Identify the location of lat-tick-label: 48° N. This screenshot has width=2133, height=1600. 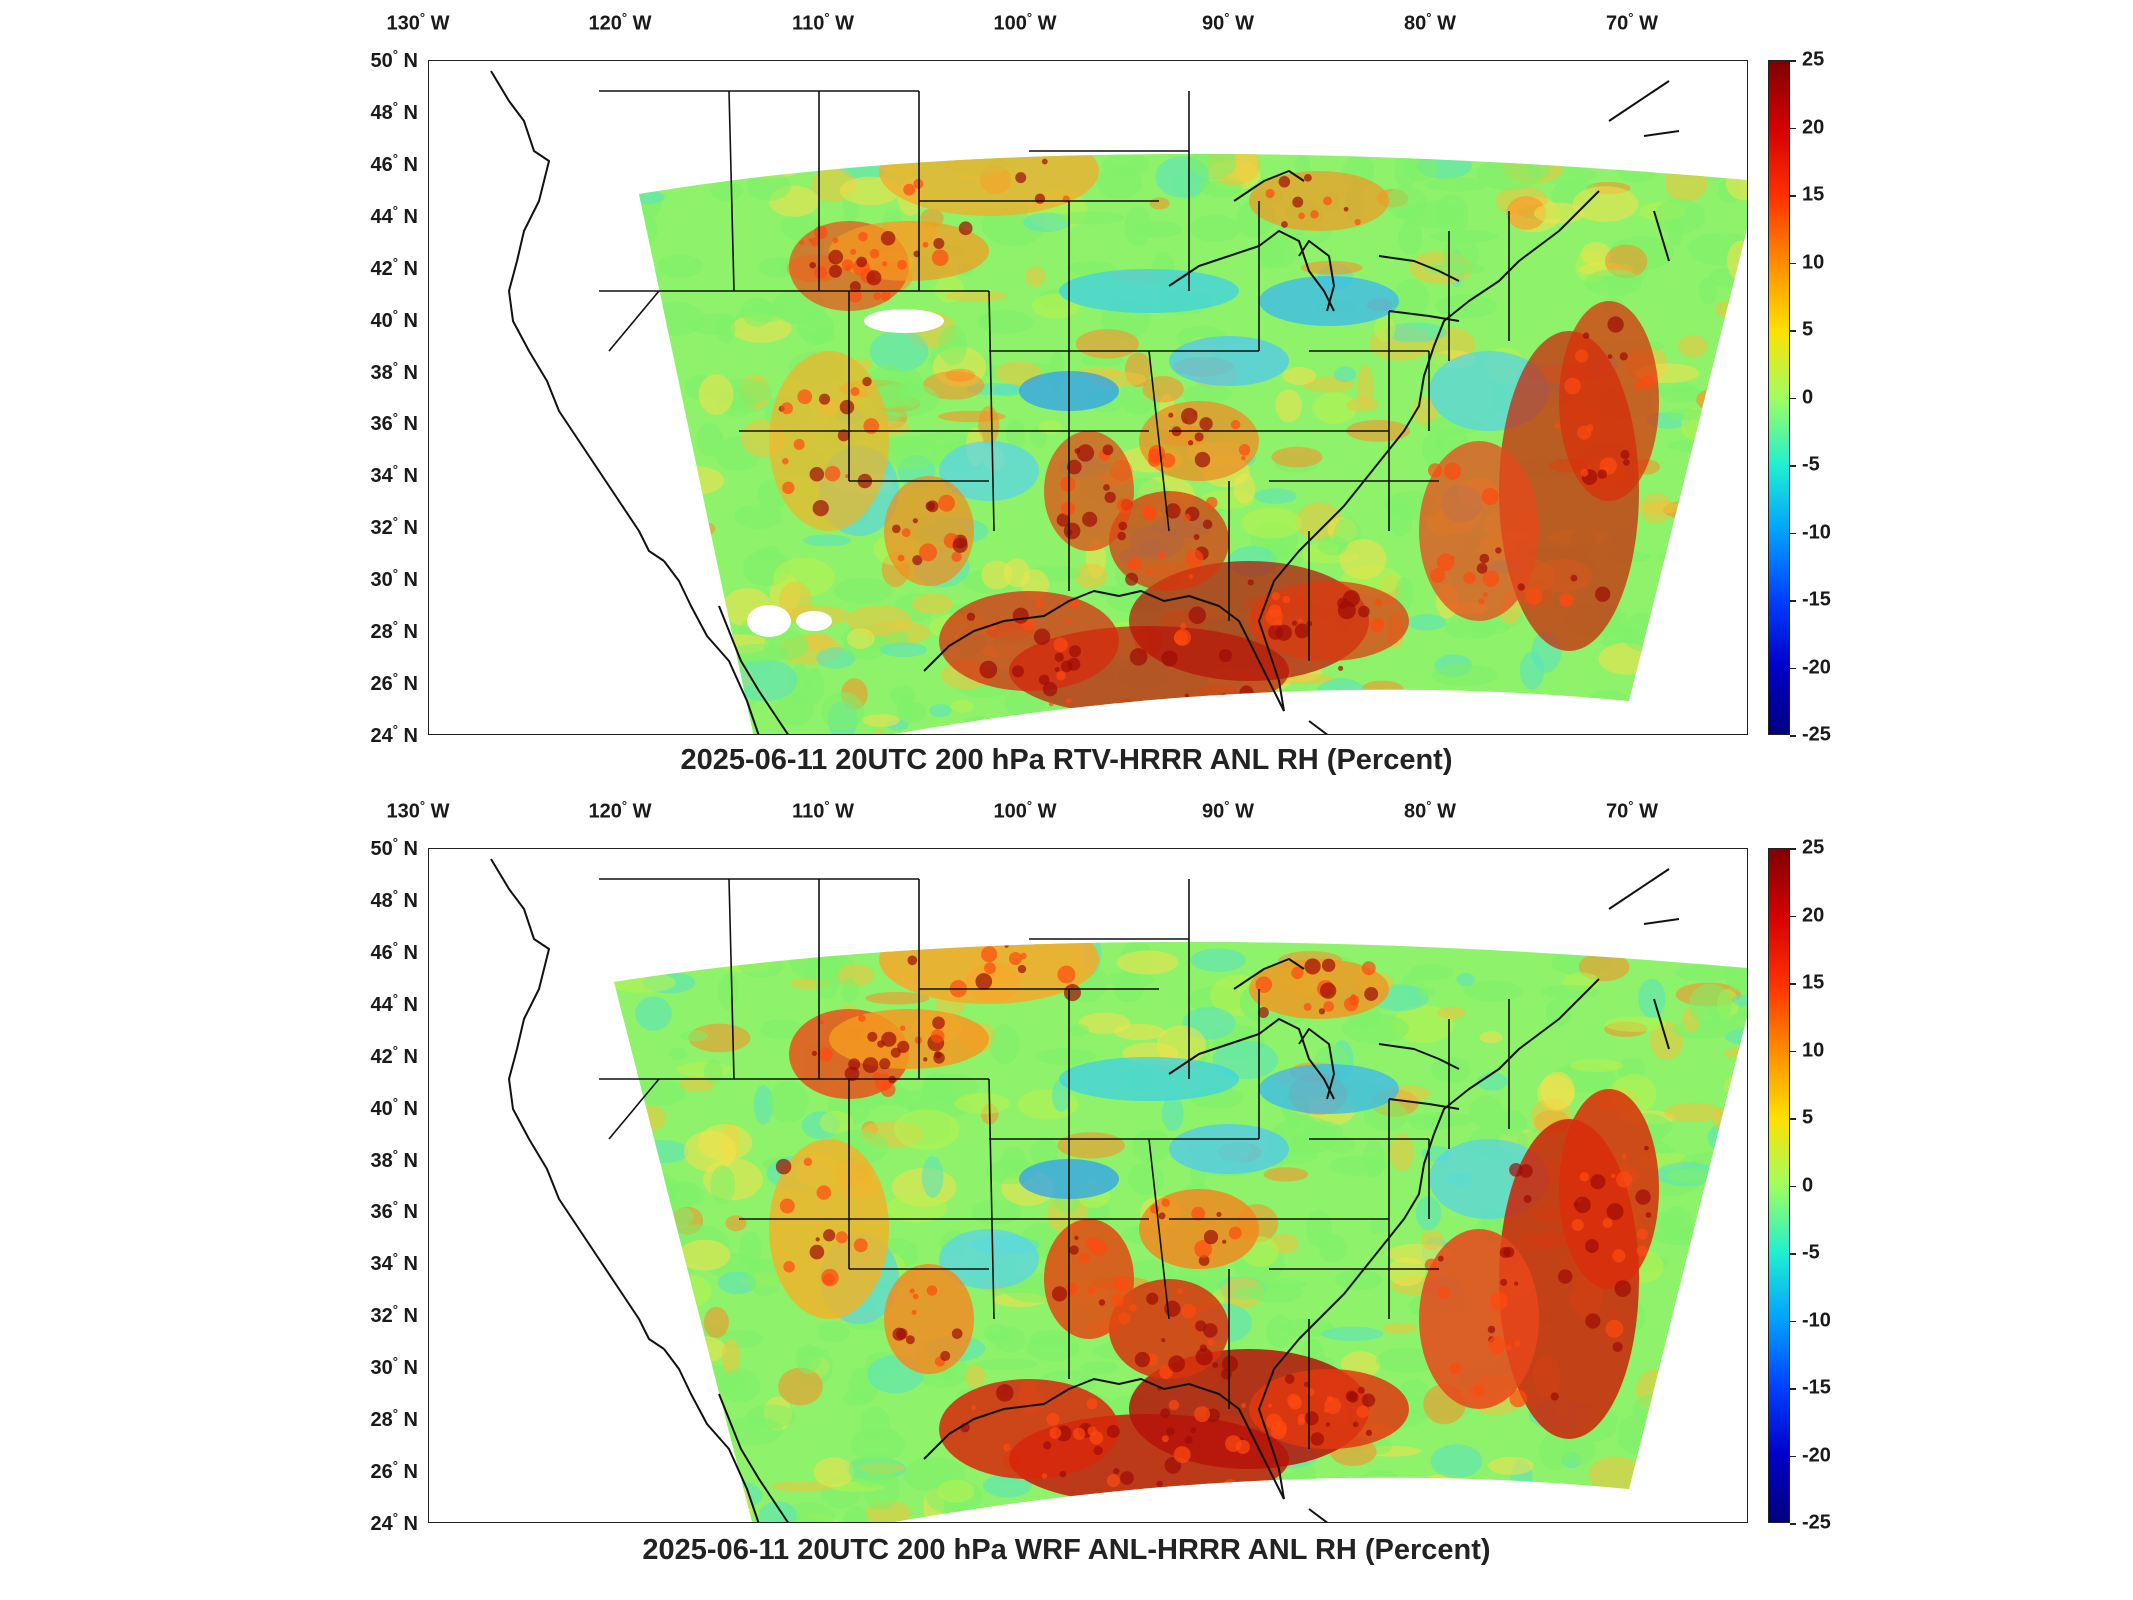
(394, 899).